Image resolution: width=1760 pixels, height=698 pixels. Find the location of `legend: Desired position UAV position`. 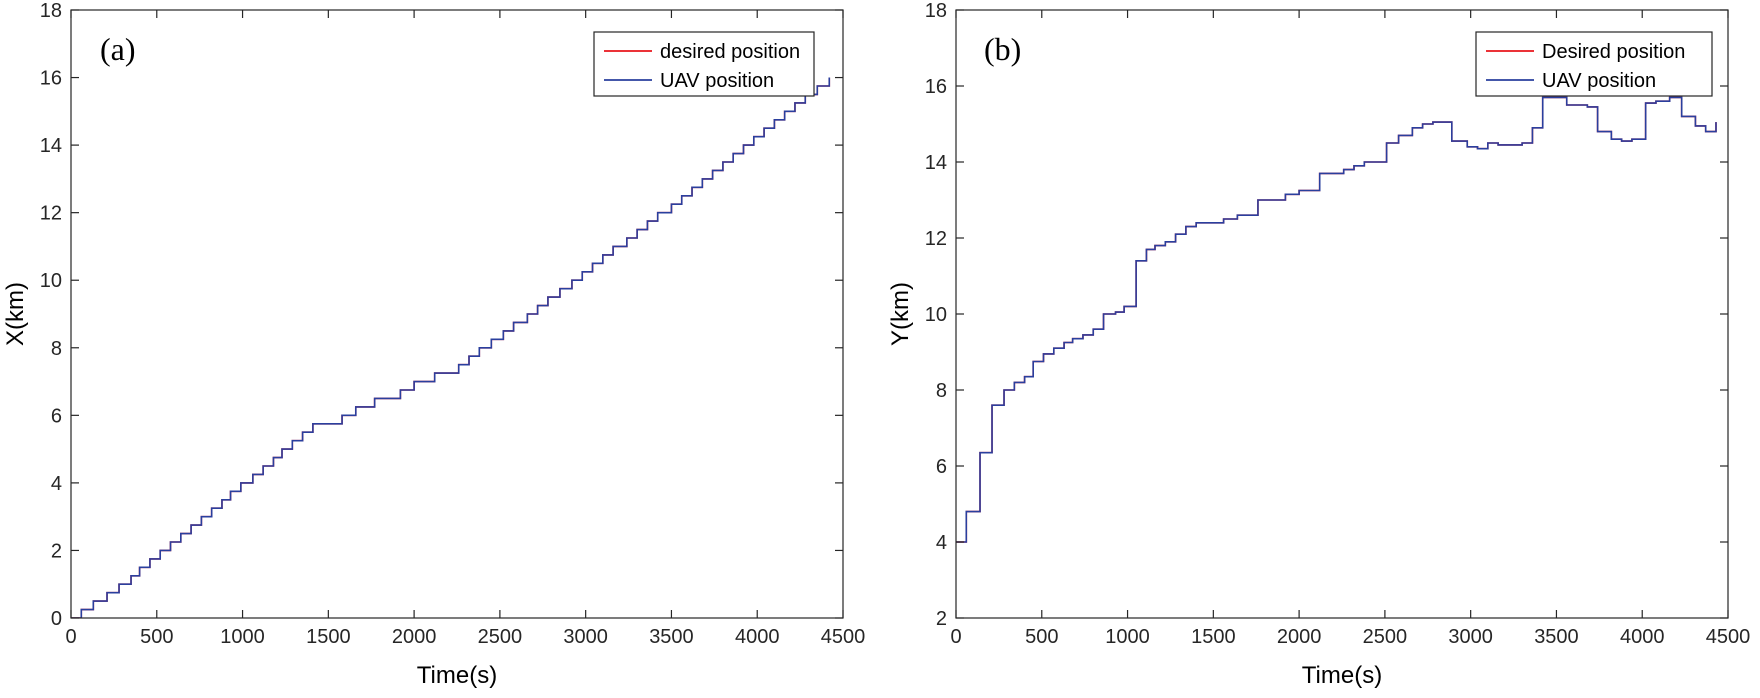

legend: Desired position UAV position is located at coordinates (1594, 64).